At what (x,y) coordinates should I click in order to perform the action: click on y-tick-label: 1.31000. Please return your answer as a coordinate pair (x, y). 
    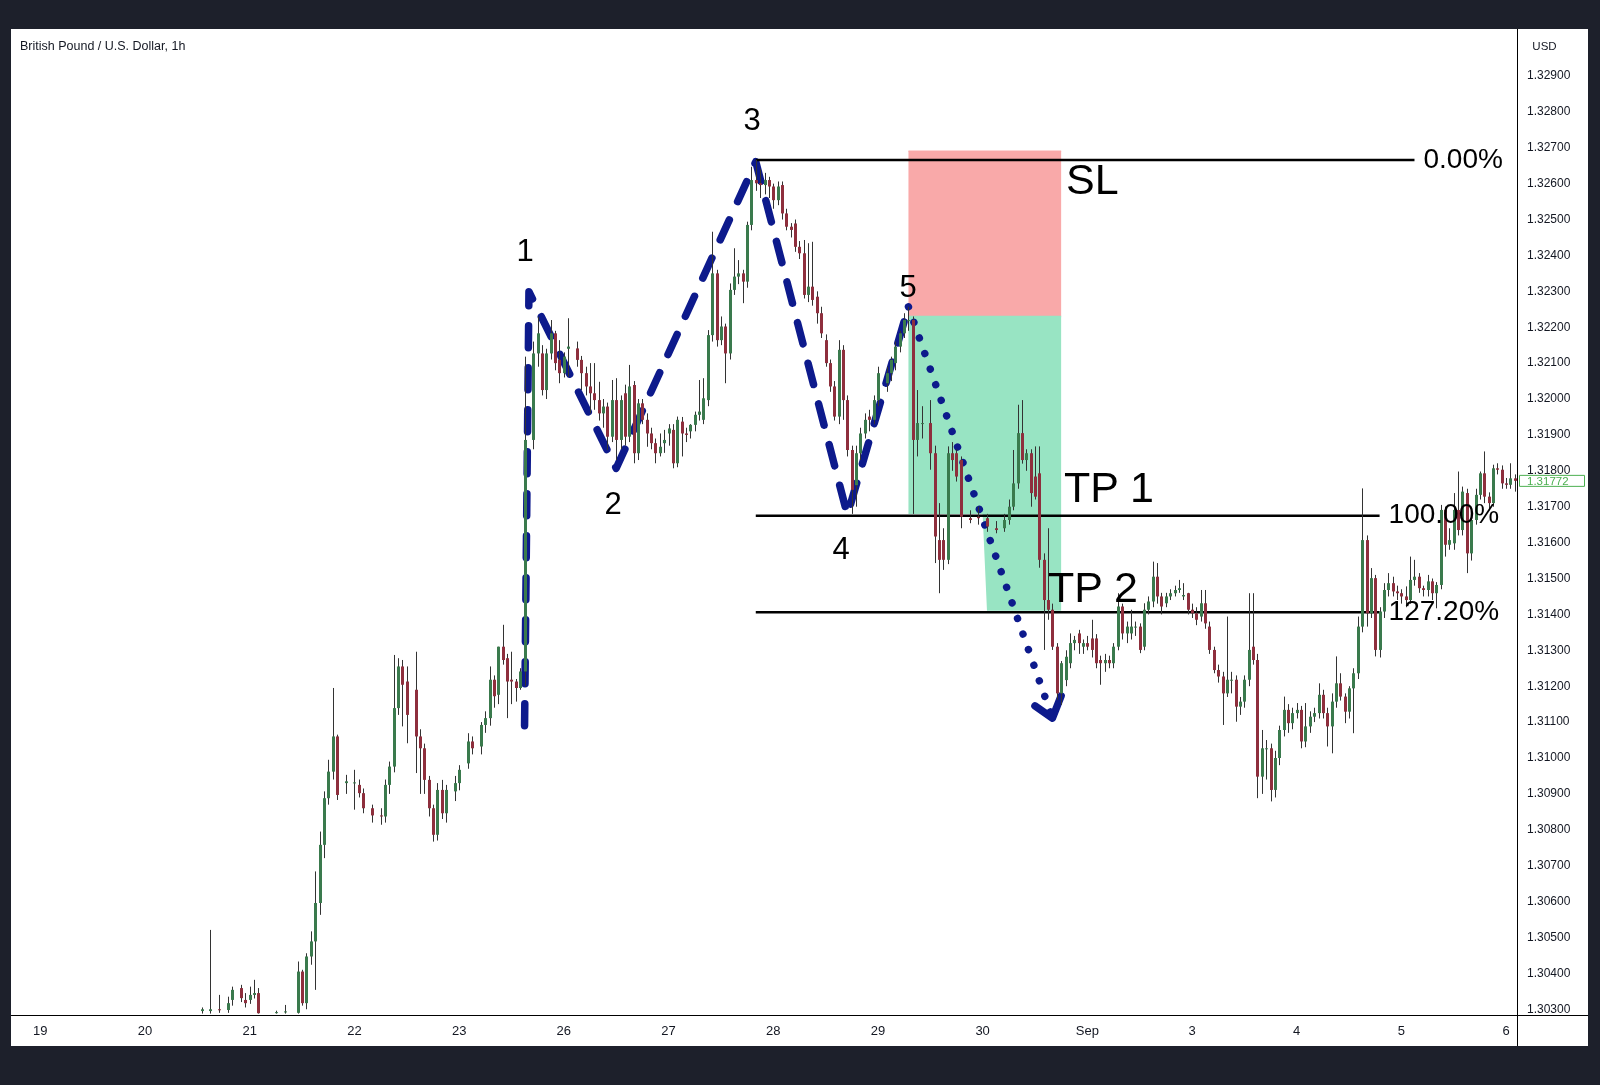
    Looking at the image, I should click on (1549, 757).